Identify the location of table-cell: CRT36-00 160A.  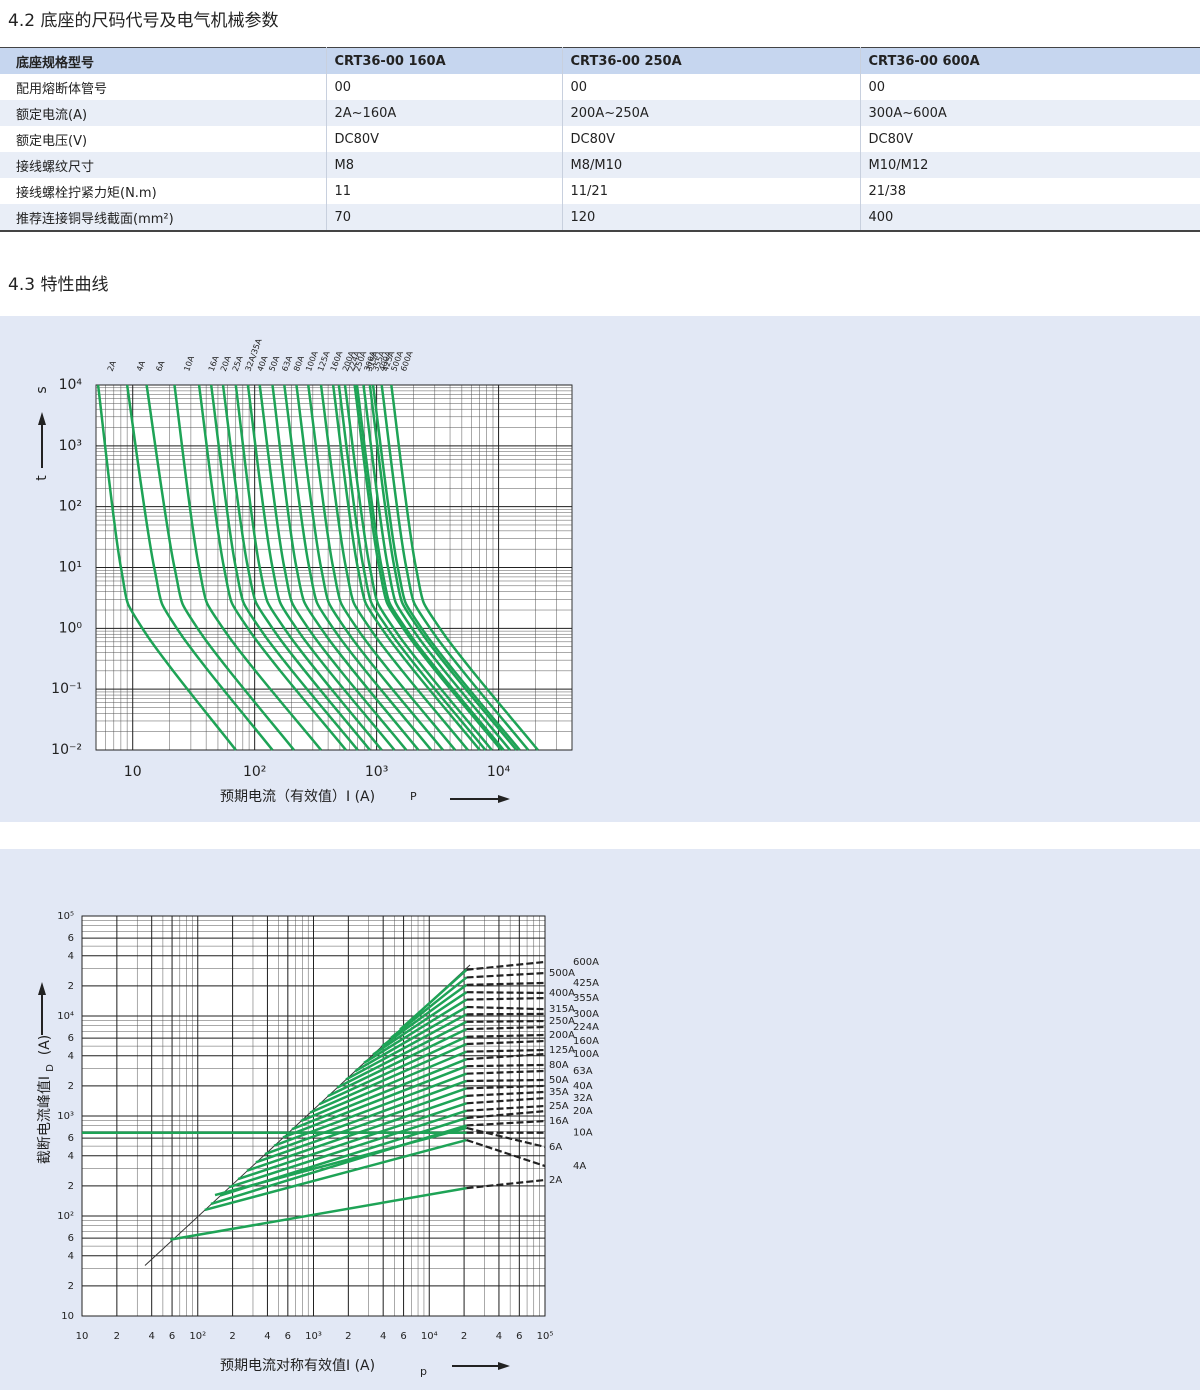
(444, 60).